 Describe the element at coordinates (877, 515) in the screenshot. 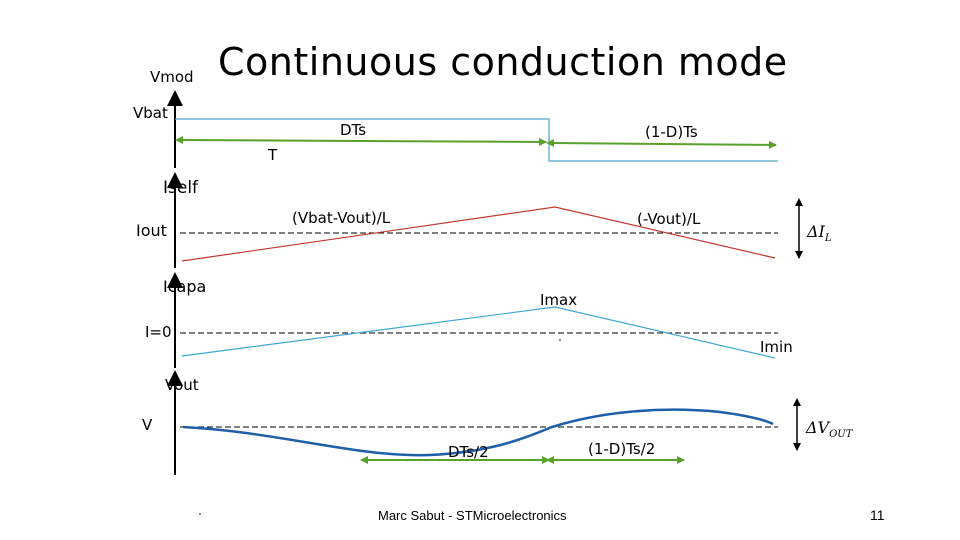

I see `page-number: 11` at that location.